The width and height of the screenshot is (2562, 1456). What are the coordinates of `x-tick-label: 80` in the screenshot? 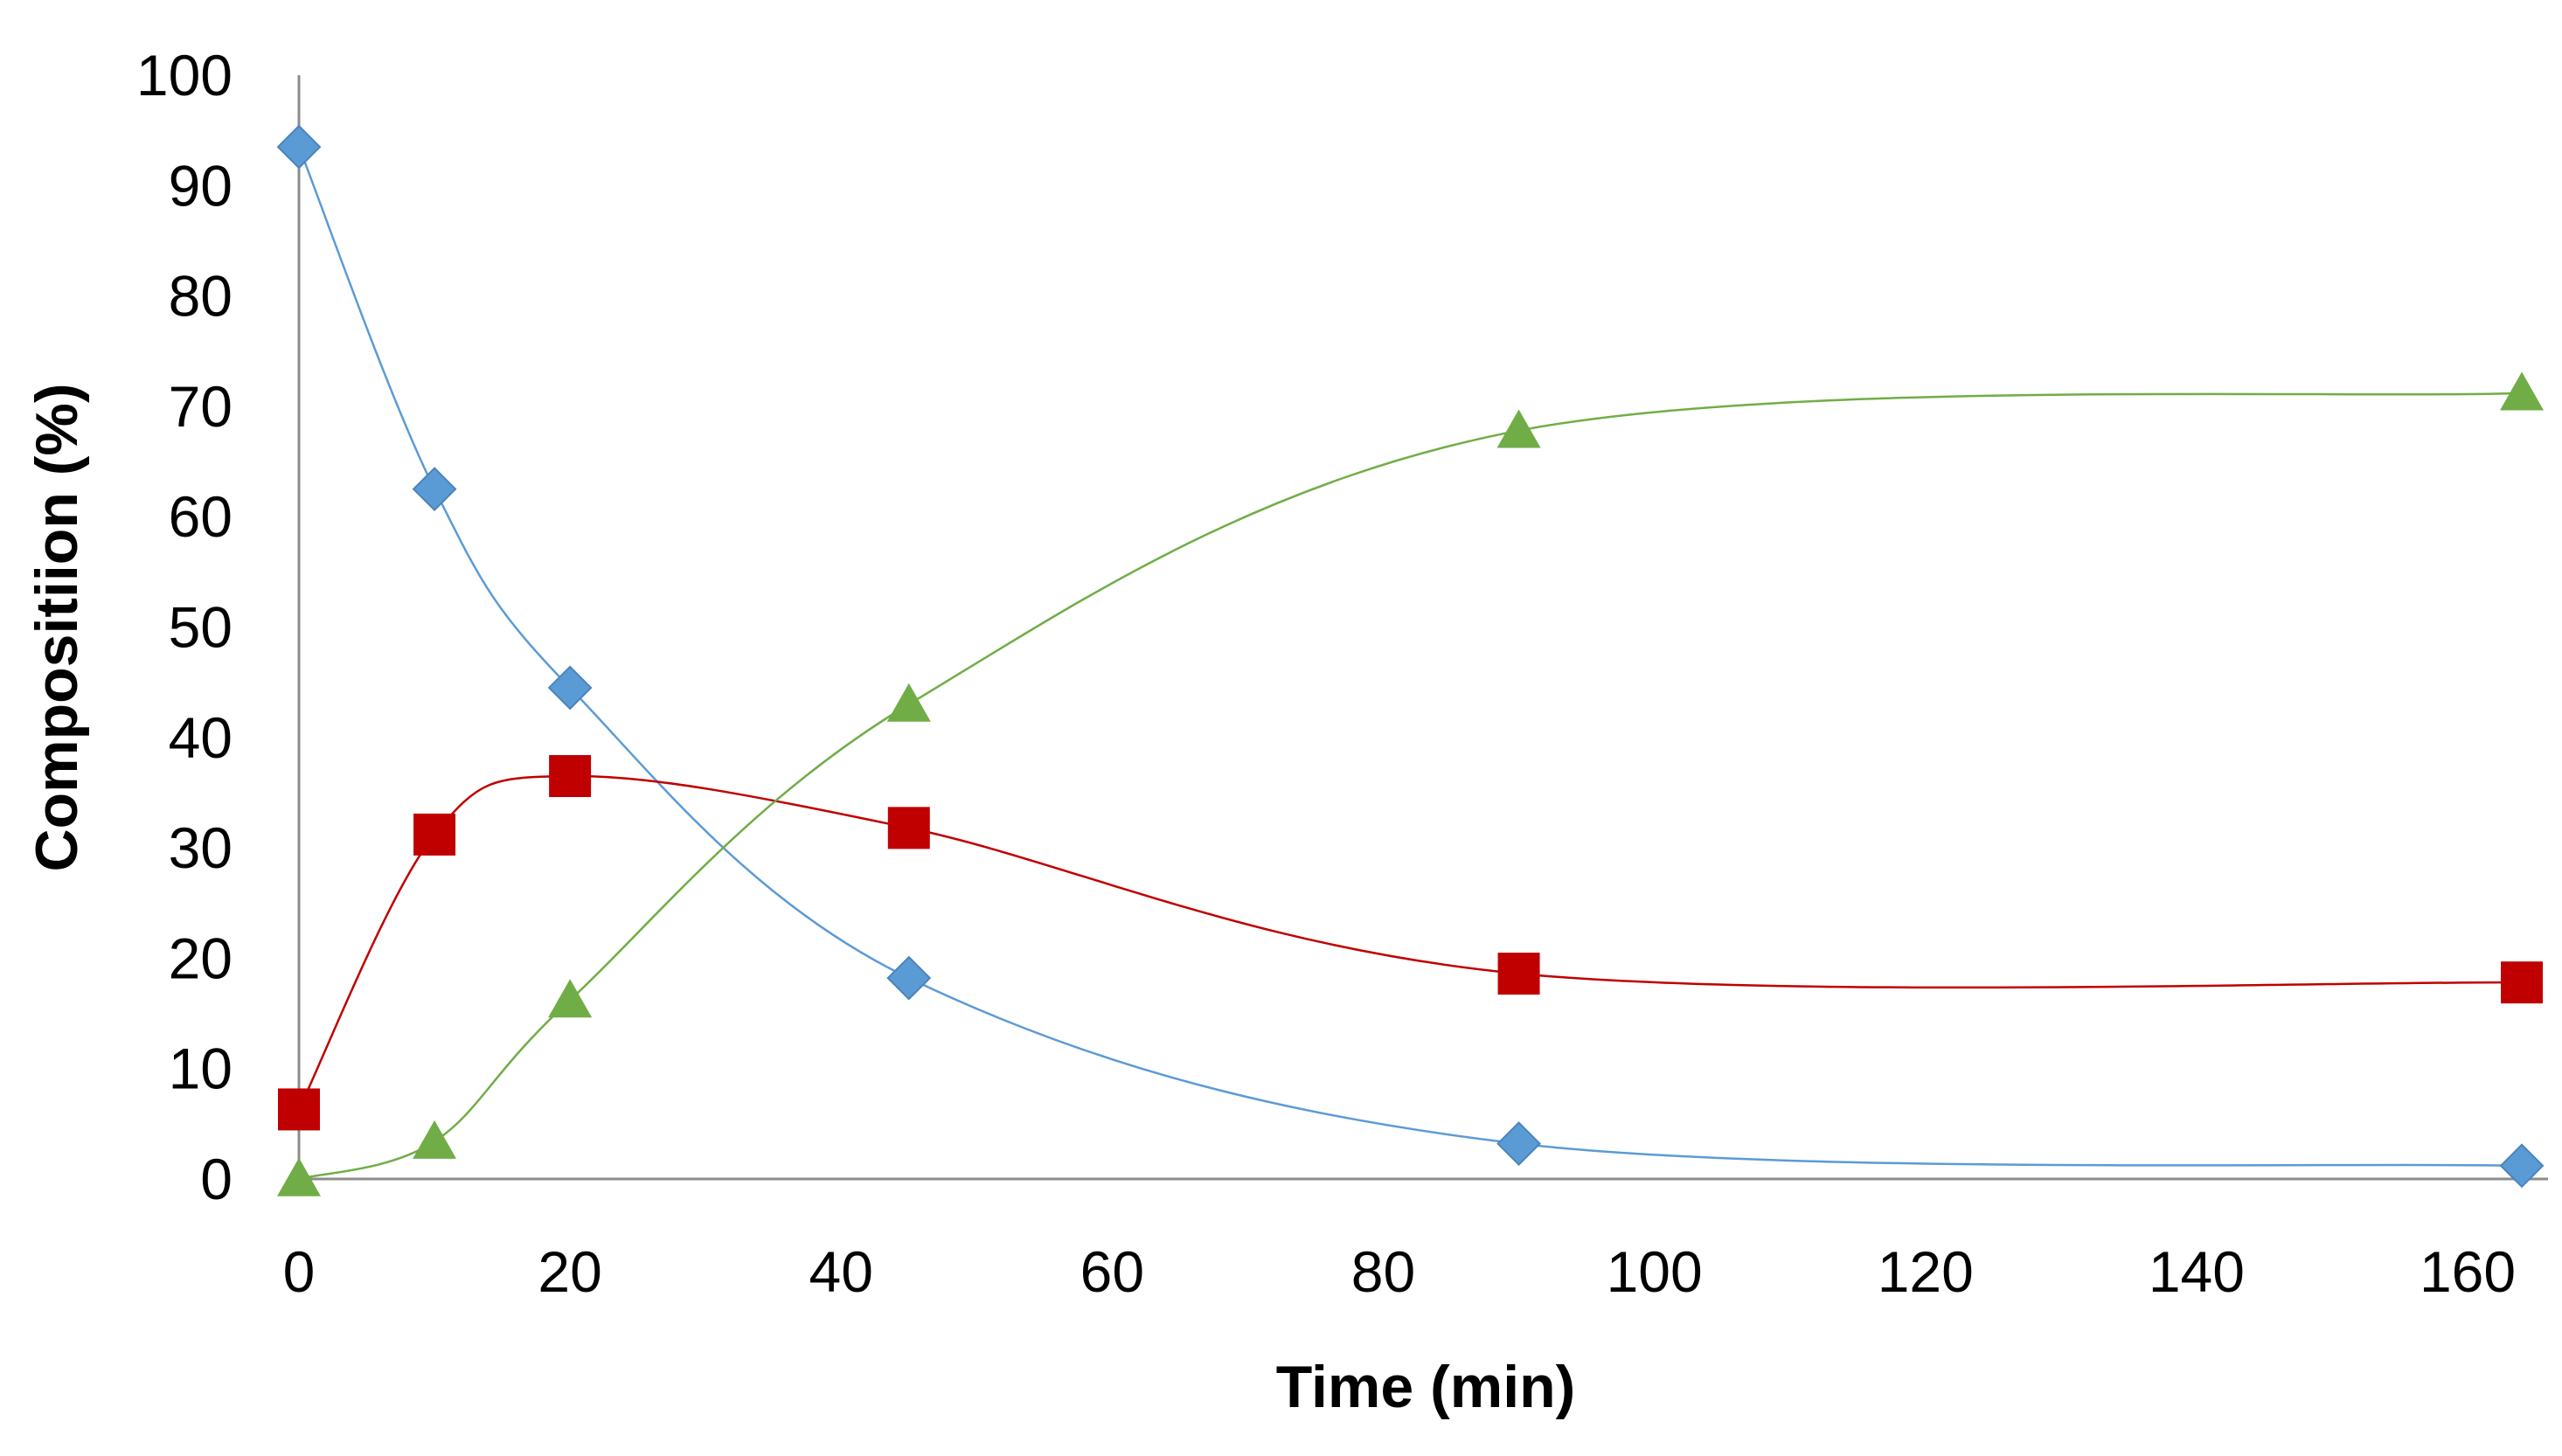 It's located at (1383, 1271).